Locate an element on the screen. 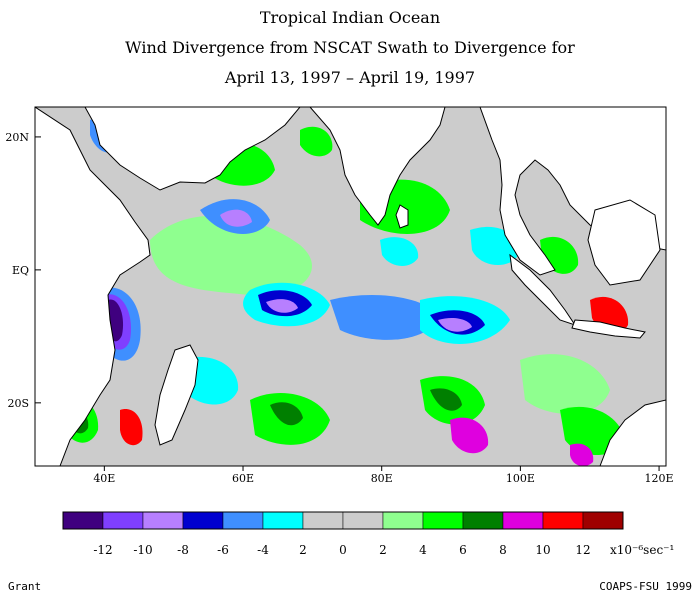  lon-tick-label-2: 80E is located at coordinates (382, 478).